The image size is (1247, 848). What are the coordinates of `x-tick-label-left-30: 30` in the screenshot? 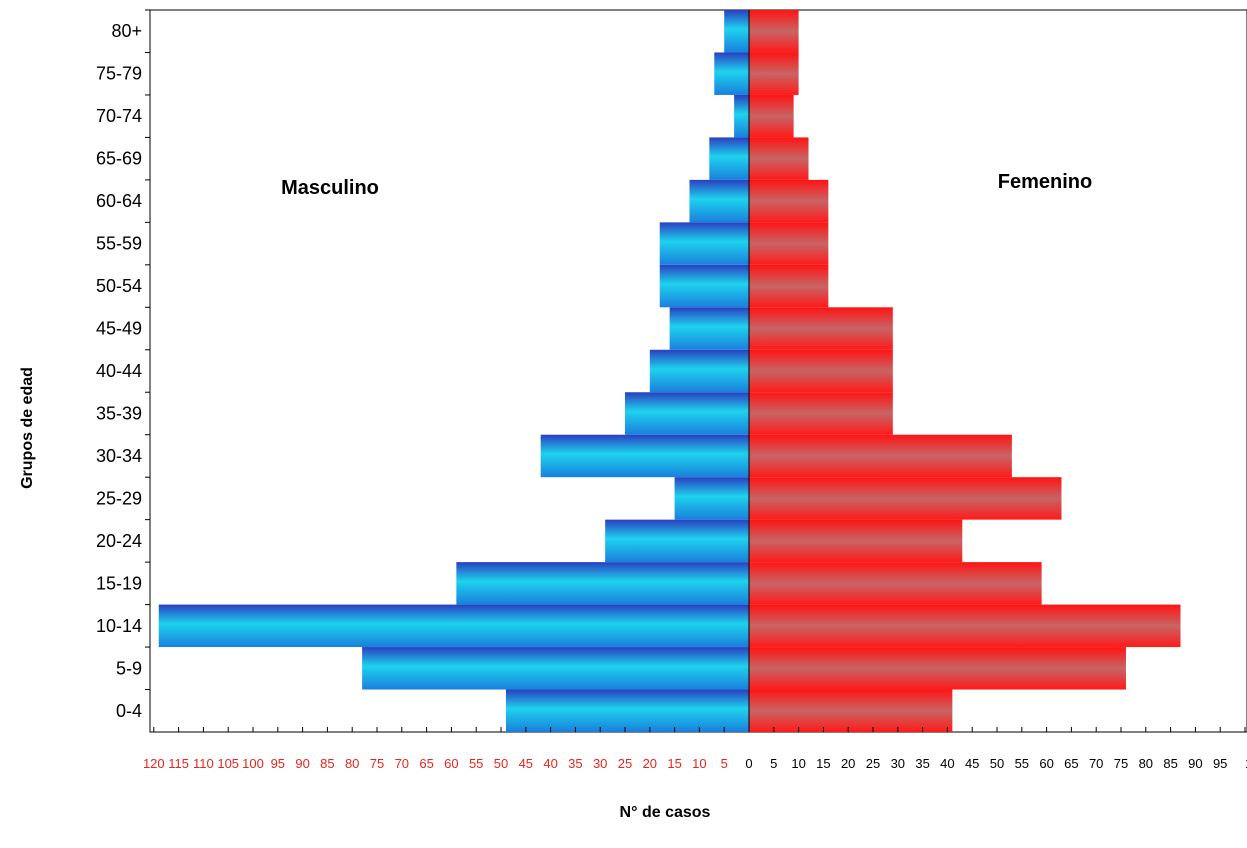 It's located at (600, 763).